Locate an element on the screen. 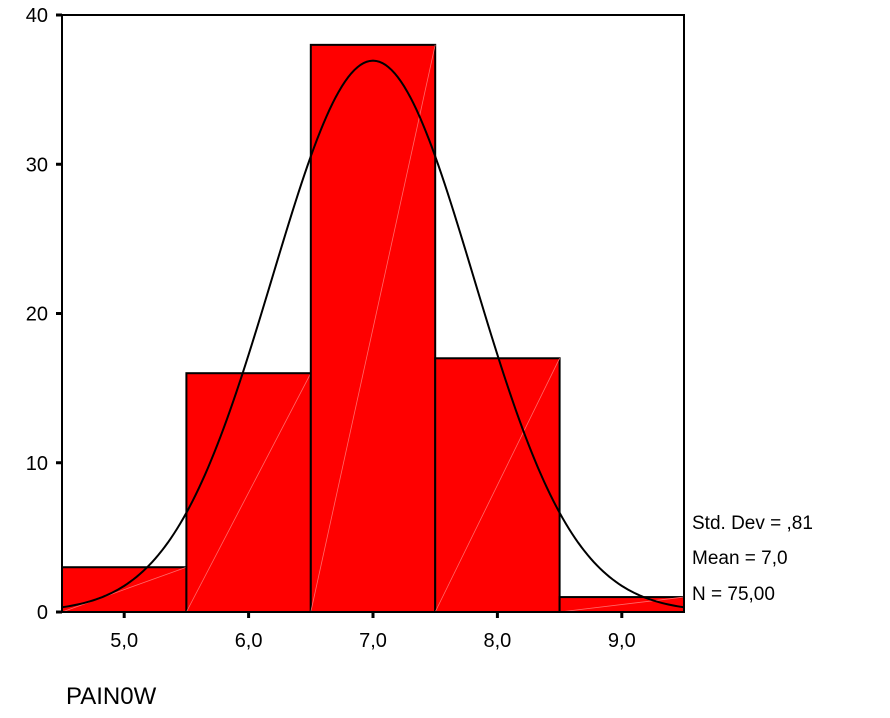 The height and width of the screenshot is (718, 890). x-tick-label: 6,0 is located at coordinates (249, 641).